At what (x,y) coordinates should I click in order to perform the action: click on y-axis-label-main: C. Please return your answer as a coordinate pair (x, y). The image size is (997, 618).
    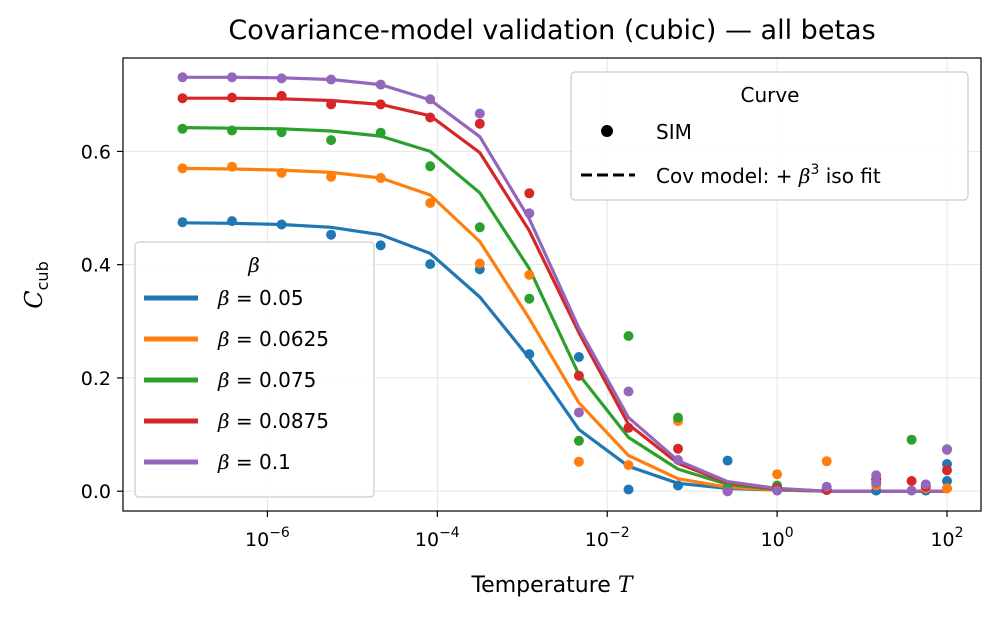
    Looking at the image, I should click on (34, 299).